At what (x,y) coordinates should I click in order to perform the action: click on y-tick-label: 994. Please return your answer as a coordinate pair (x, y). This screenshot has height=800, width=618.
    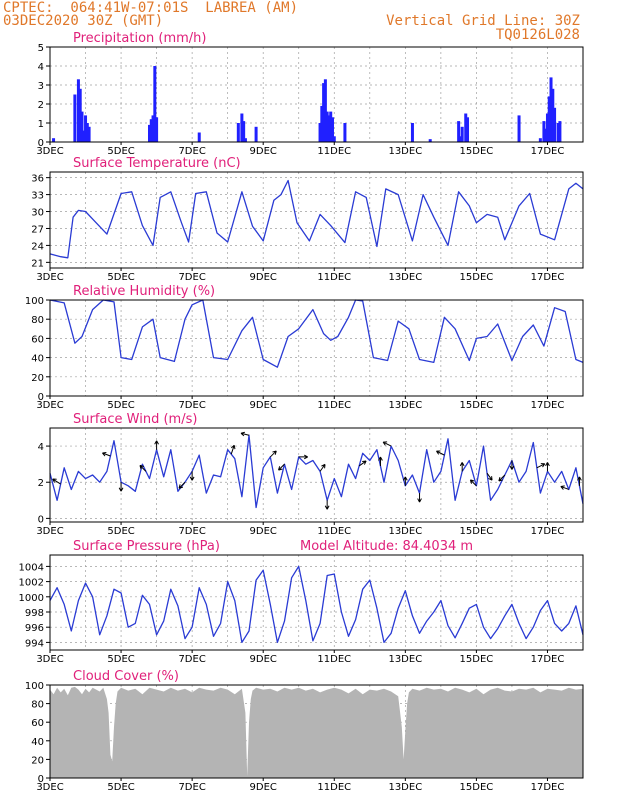
    Looking at the image, I should click on (34, 643).